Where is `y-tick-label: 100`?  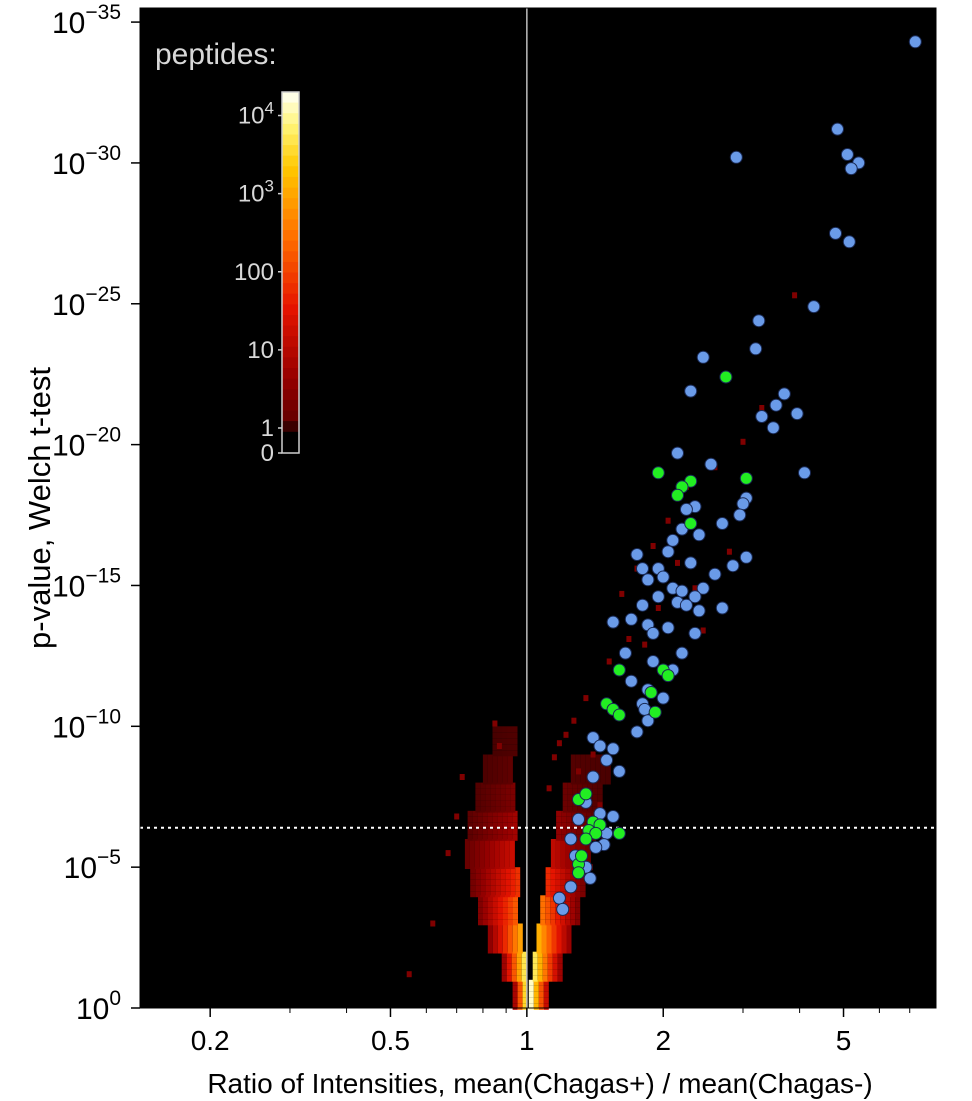
y-tick-label: 100 is located at coordinates (98, 1006).